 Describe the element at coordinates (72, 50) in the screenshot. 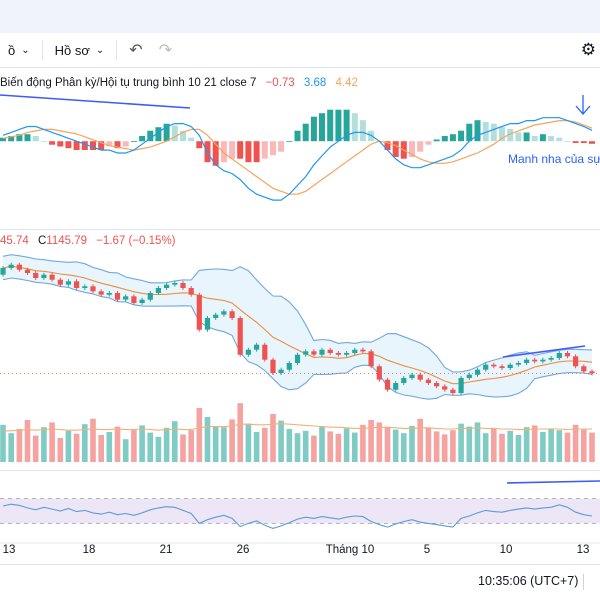

I see `profile-label: Hồ sơ` at that location.